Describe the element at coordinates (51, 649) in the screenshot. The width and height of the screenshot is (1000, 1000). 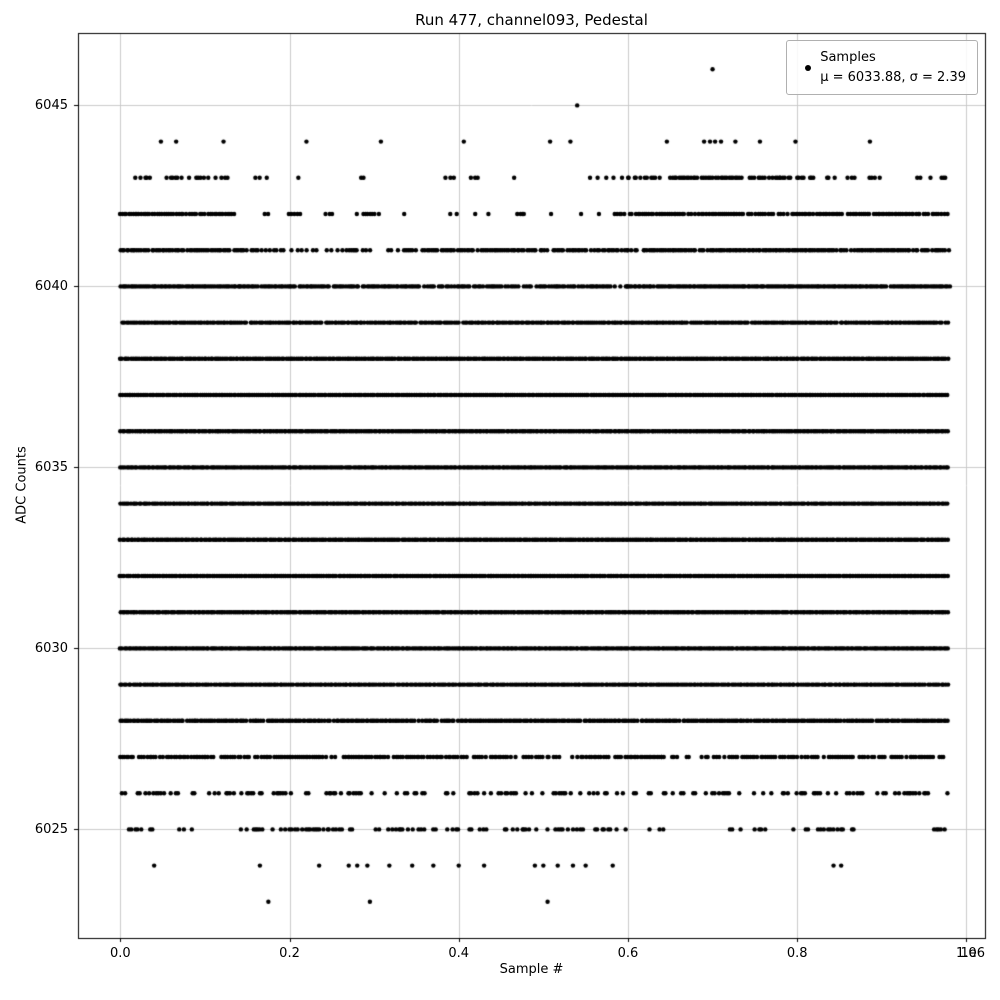
I see `y-tick-label: 6030` at that location.